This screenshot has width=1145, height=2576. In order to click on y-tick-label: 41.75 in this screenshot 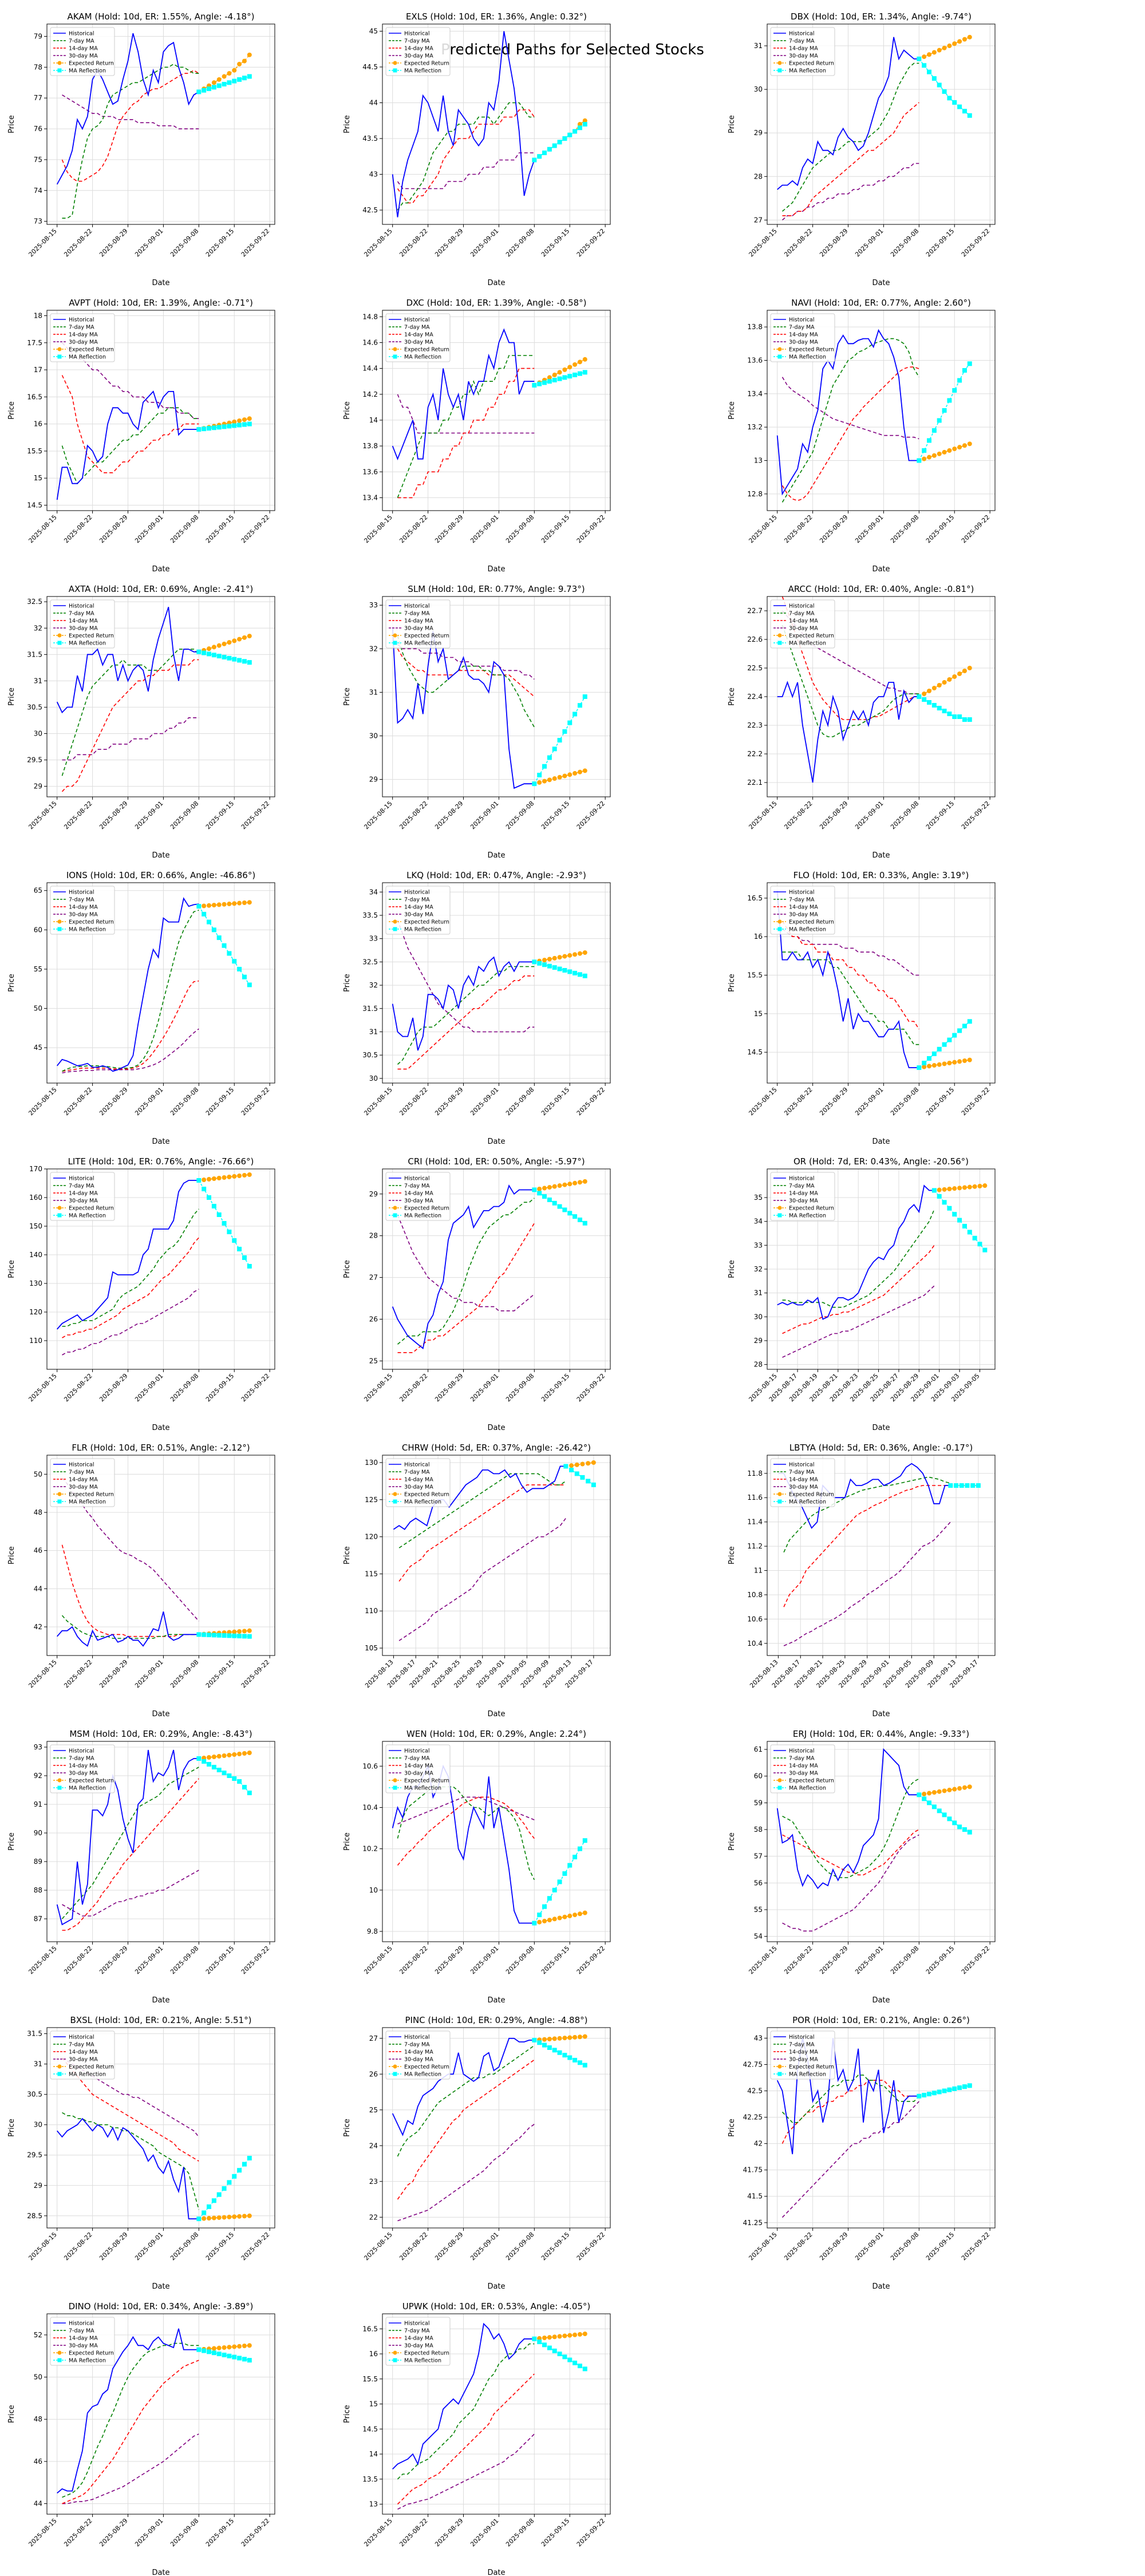, I will do `click(753, 2170)`.